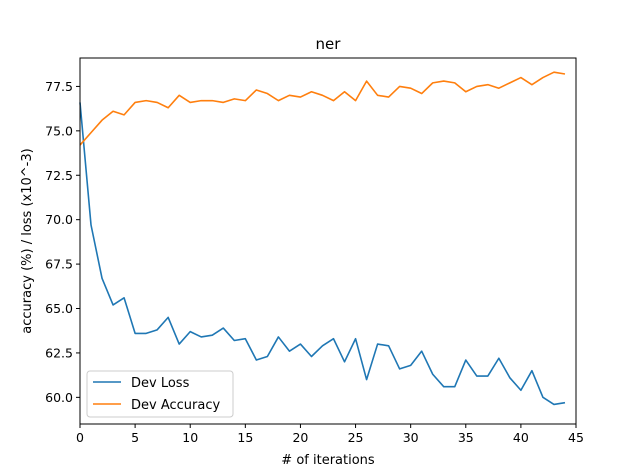 This screenshot has height=476, width=640. I want to click on y-tick-label: 75.0, so click(59, 130).